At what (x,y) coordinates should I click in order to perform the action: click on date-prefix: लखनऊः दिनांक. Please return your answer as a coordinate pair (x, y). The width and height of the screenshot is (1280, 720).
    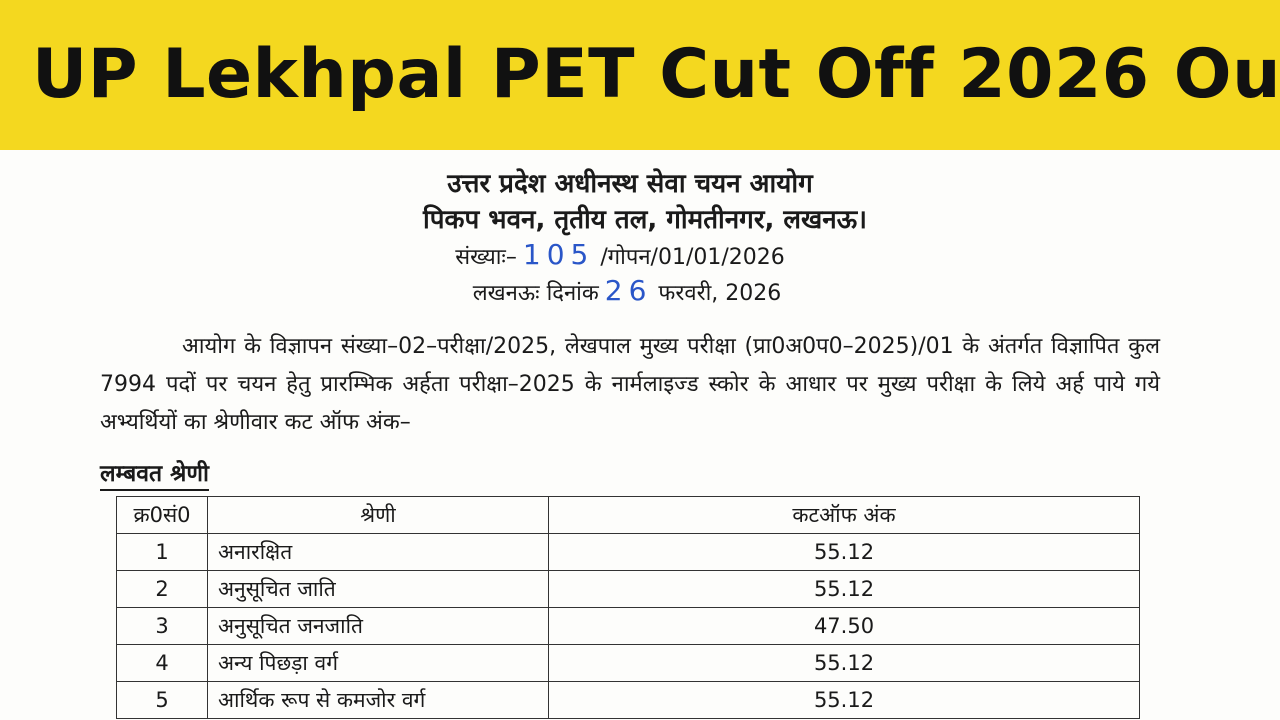
    Looking at the image, I should click on (535, 293).